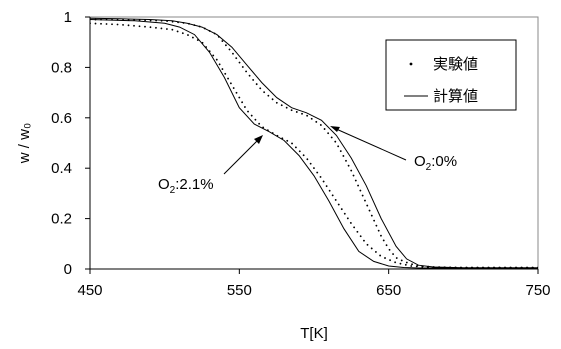  Describe the element at coordinates (314, 333) in the screenshot. I see `x-axis-title: T[K]` at that location.